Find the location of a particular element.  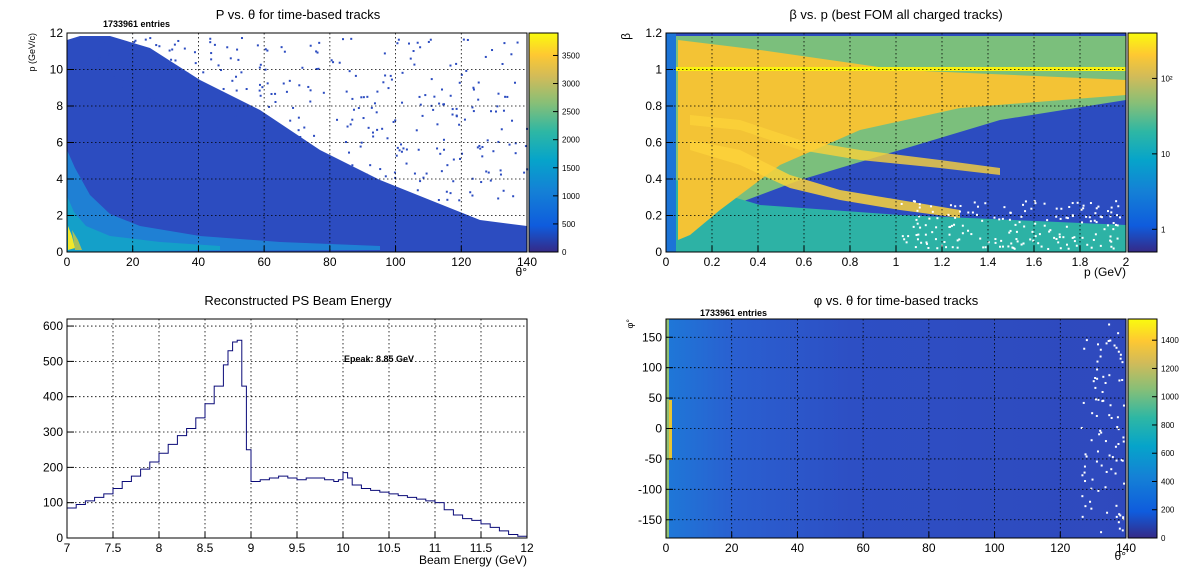

grid-lines is located at coordinates (896, 428).